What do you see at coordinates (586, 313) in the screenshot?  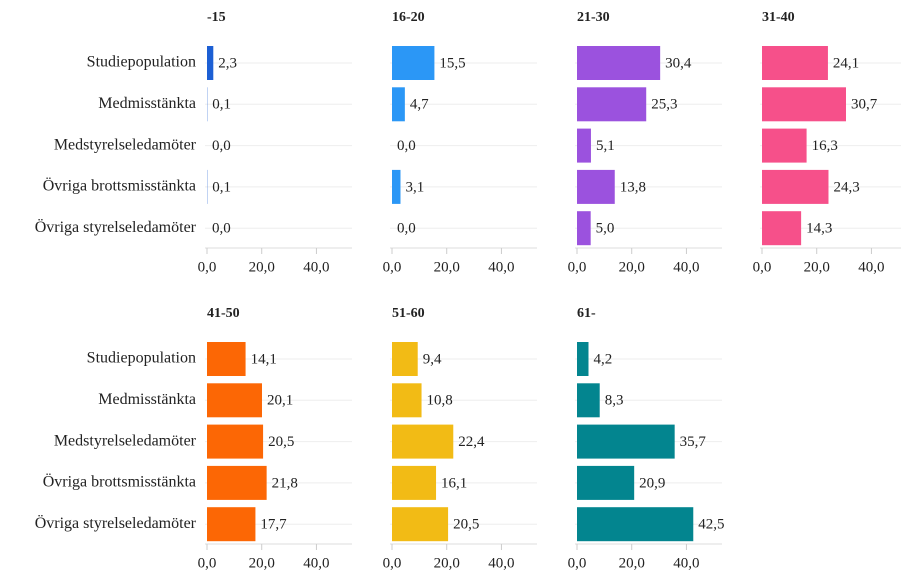 I see `panel-title: 61-` at bounding box center [586, 313].